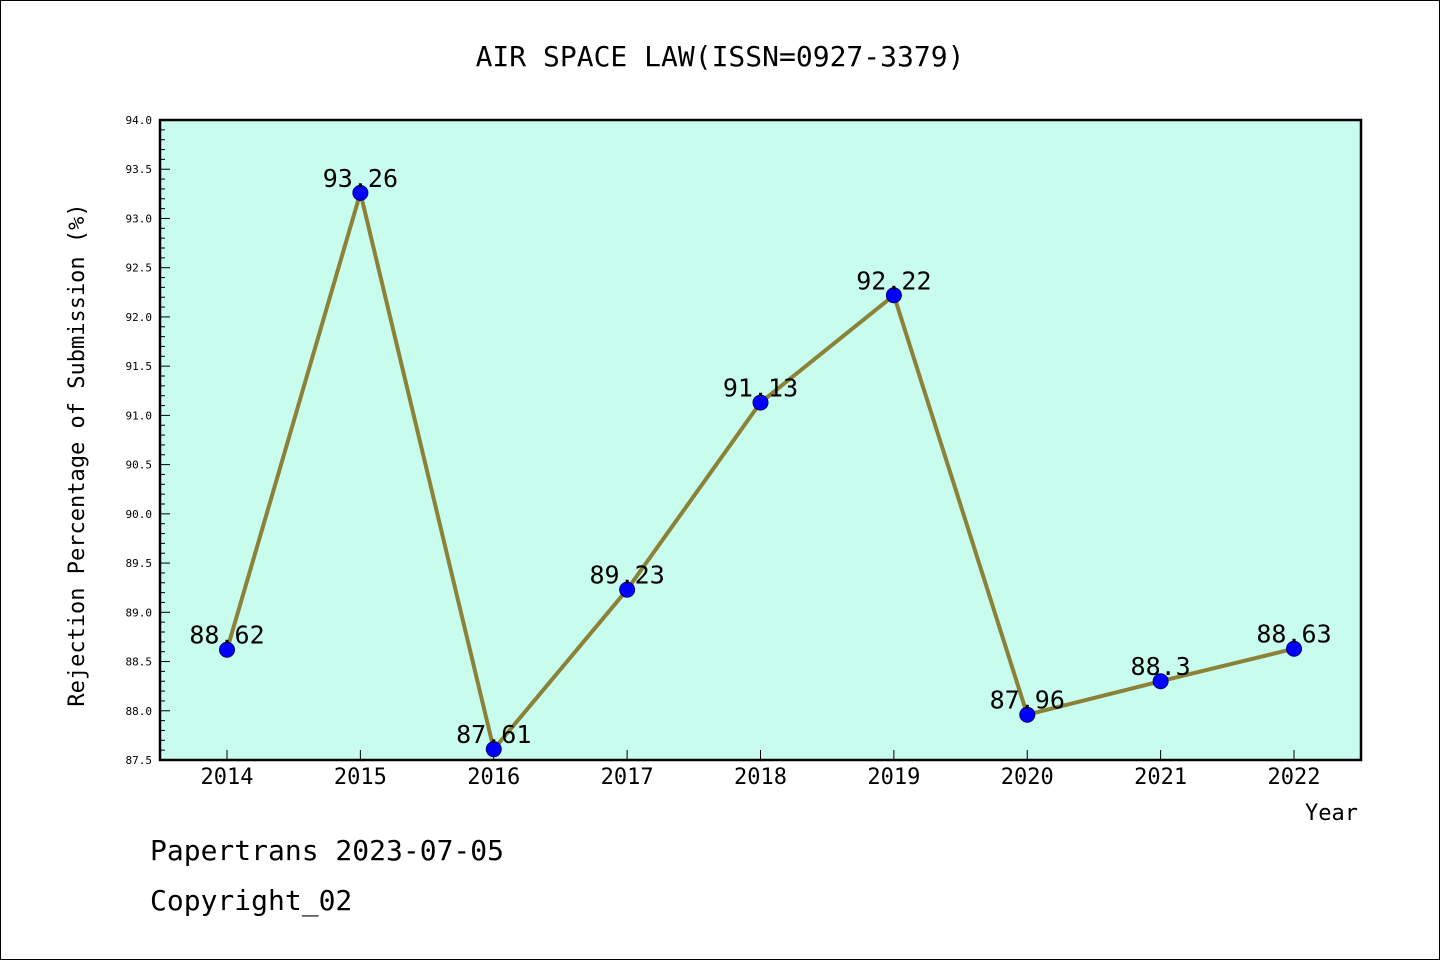 The width and height of the screenshot is (1440, 960). What do you see at coordinates (139, 218) in the screenshot?
I see `y-tick-label: 93.0` at bounding box center [139, 218].